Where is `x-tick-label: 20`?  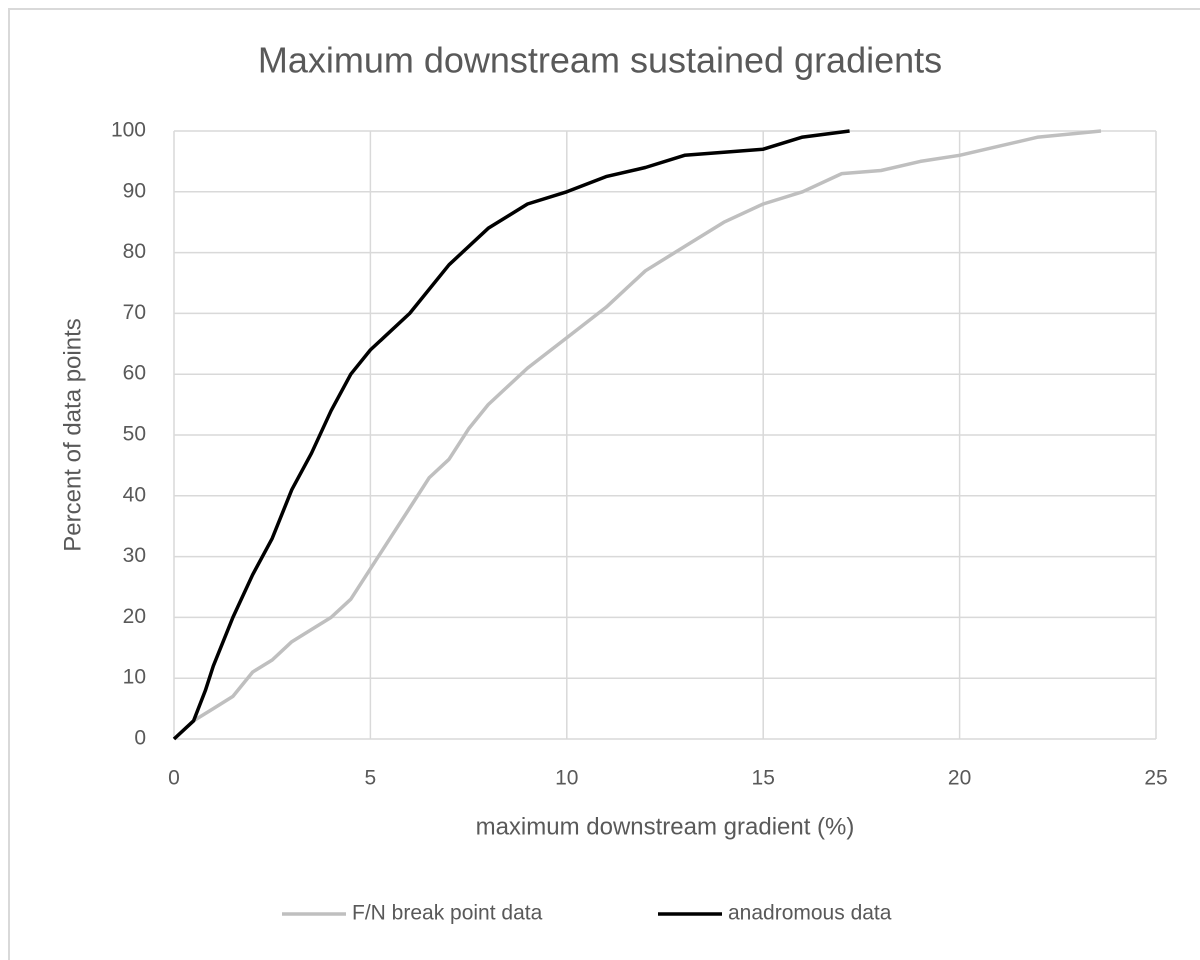
x-tick-label: 20 is located at coordinates (959, 778).